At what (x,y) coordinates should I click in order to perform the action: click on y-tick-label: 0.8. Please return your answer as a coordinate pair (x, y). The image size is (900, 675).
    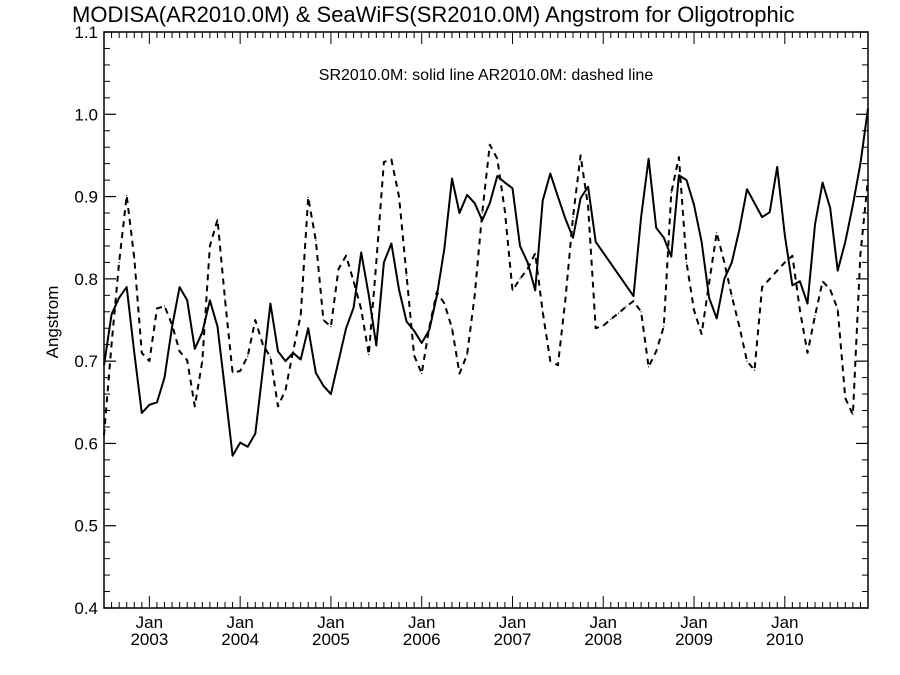
    Looking at the image, I should click on (86, 279).